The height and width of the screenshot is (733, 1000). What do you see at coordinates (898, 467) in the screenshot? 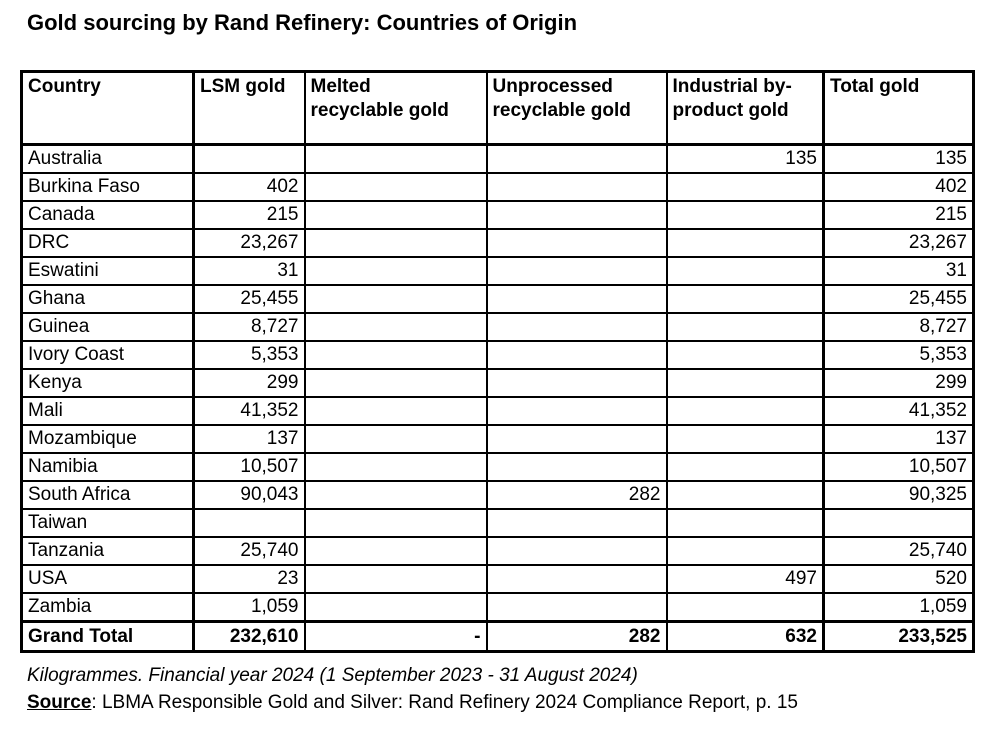
I see `row-value-cell: 10,507` at bounding box center [898, 467].